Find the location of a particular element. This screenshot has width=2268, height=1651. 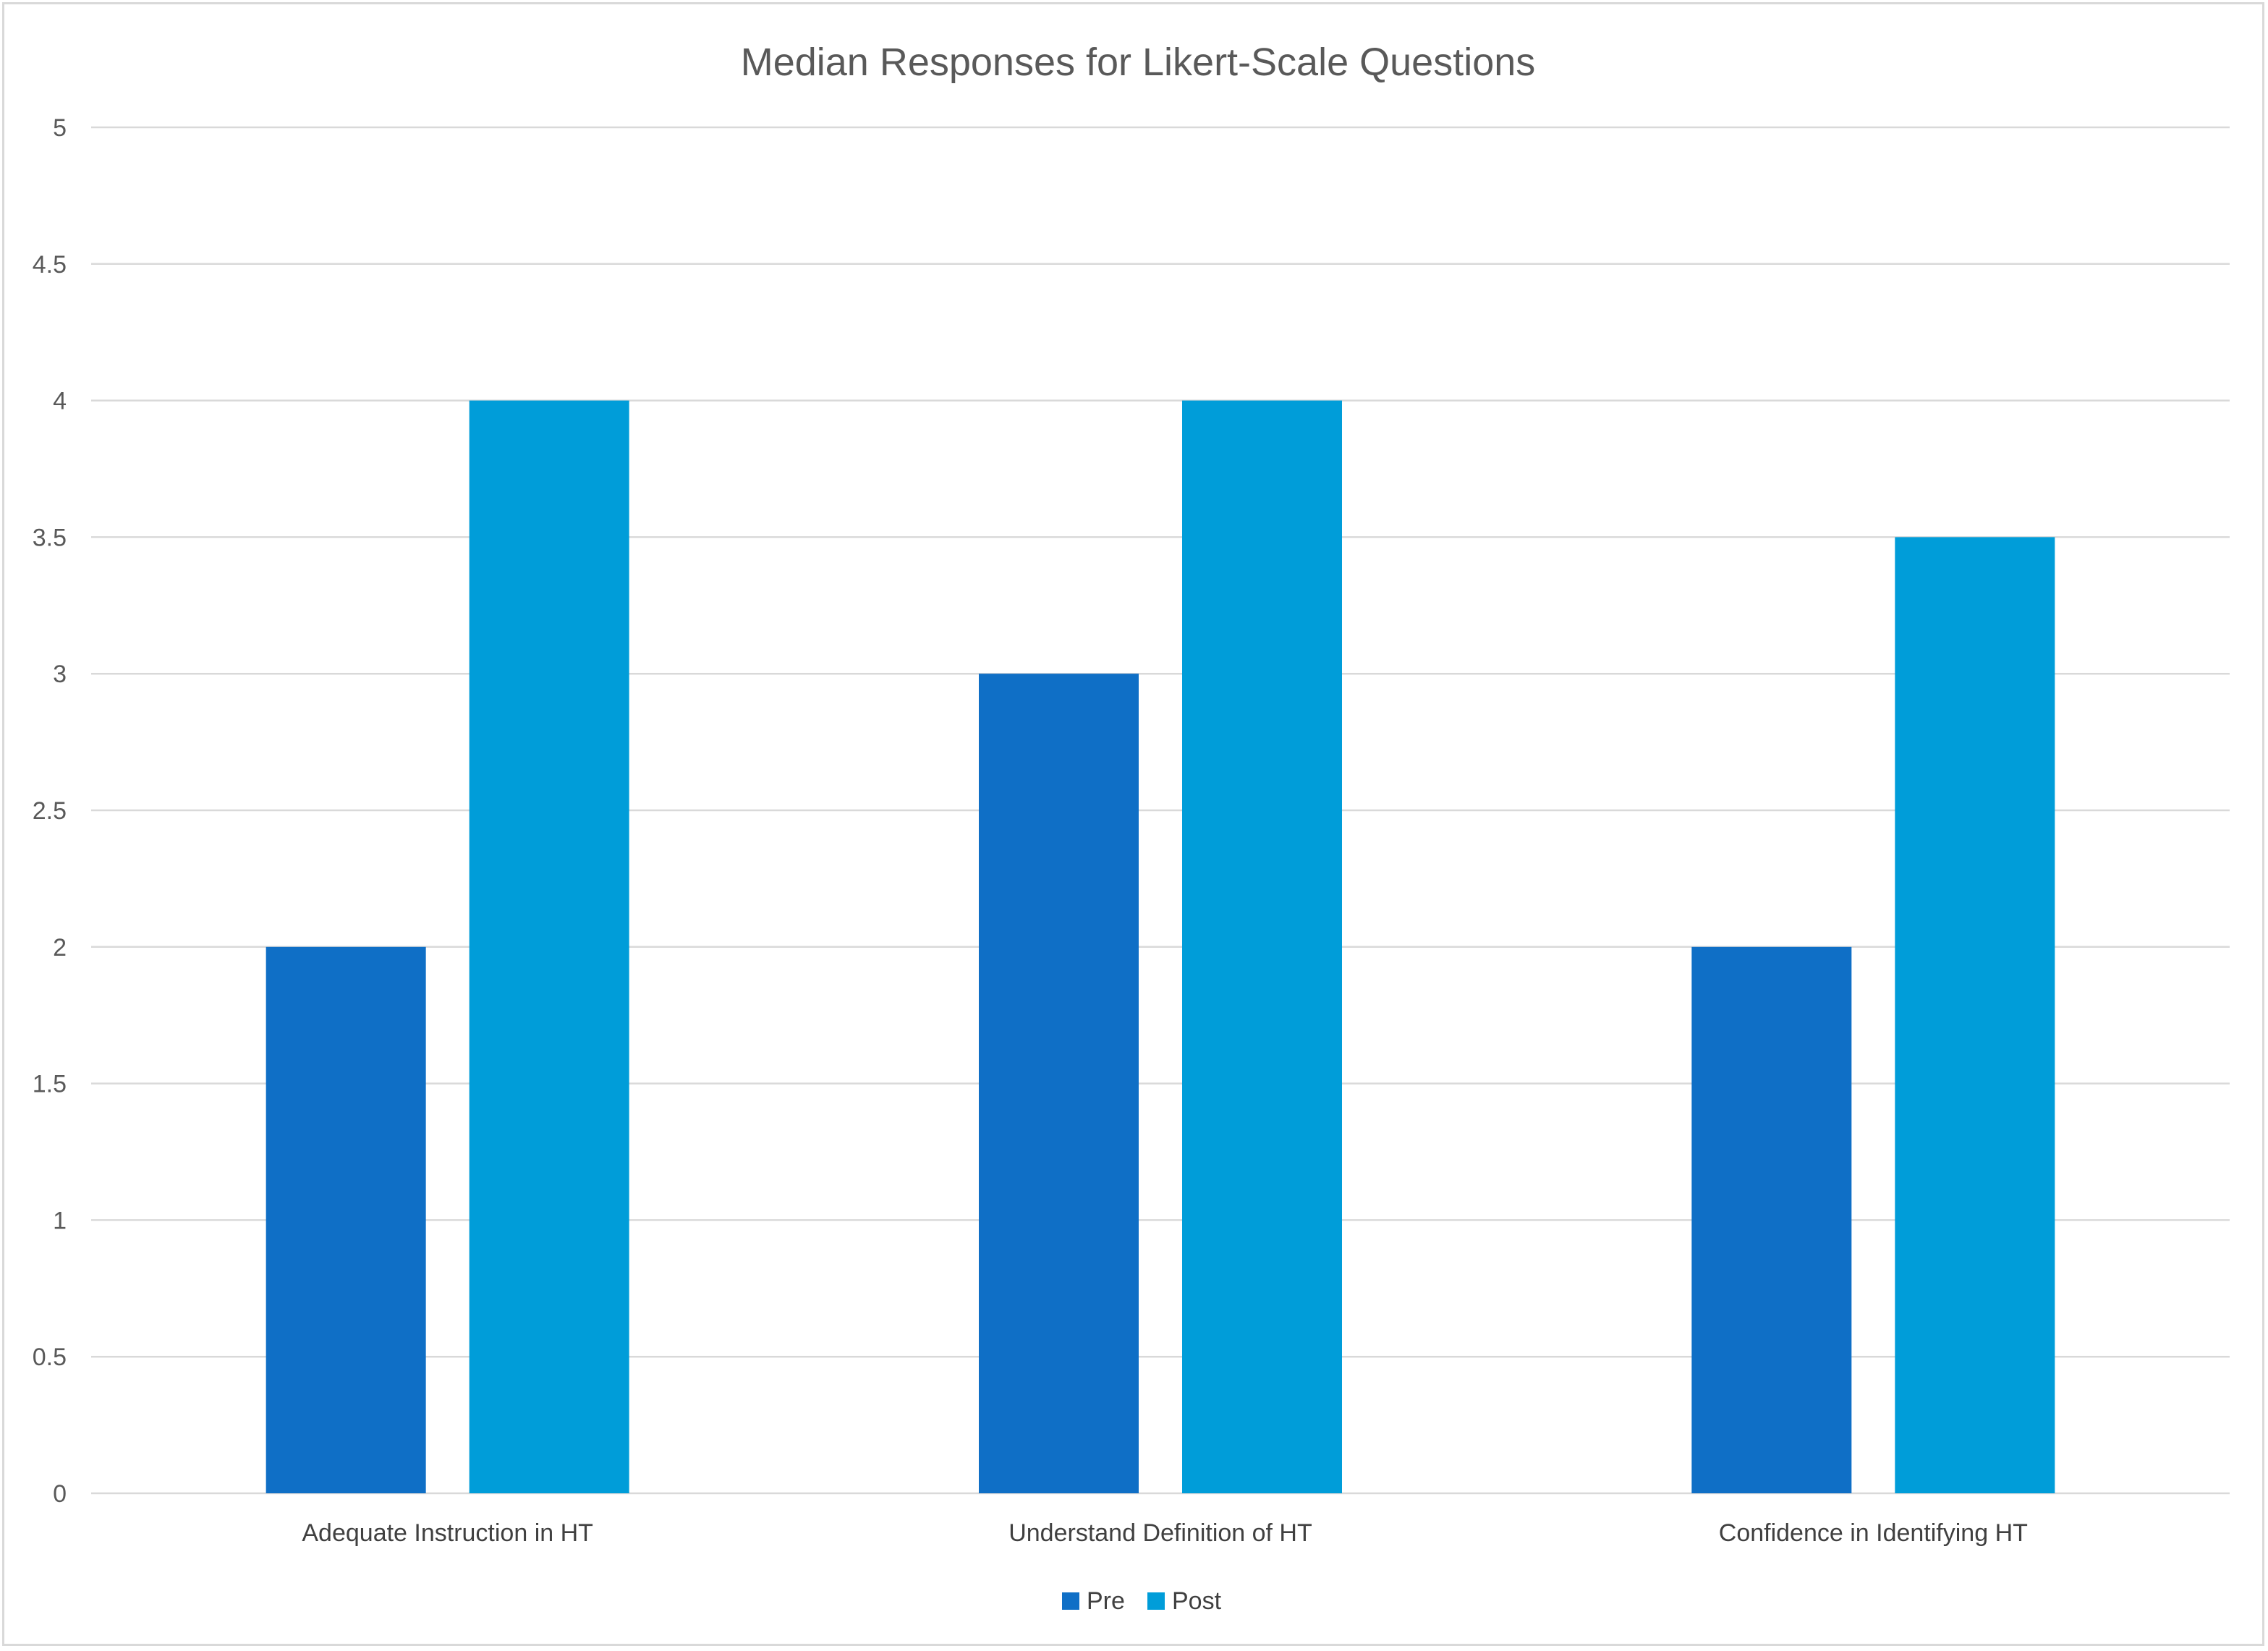

legend-swatch-post is located at coordinates (1156, 1601).